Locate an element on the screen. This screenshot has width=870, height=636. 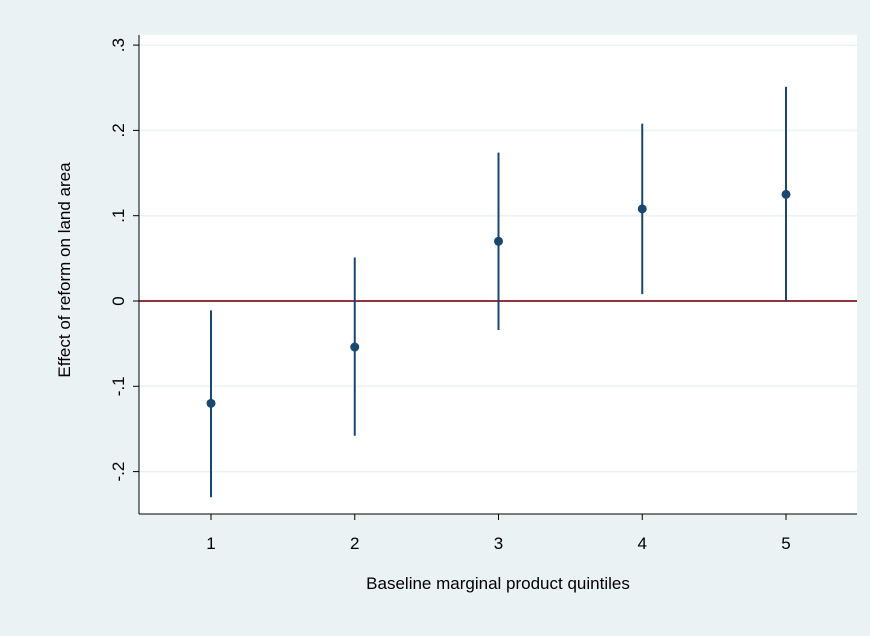
x-tick-label: 5 is located at coordinates (785, 543).